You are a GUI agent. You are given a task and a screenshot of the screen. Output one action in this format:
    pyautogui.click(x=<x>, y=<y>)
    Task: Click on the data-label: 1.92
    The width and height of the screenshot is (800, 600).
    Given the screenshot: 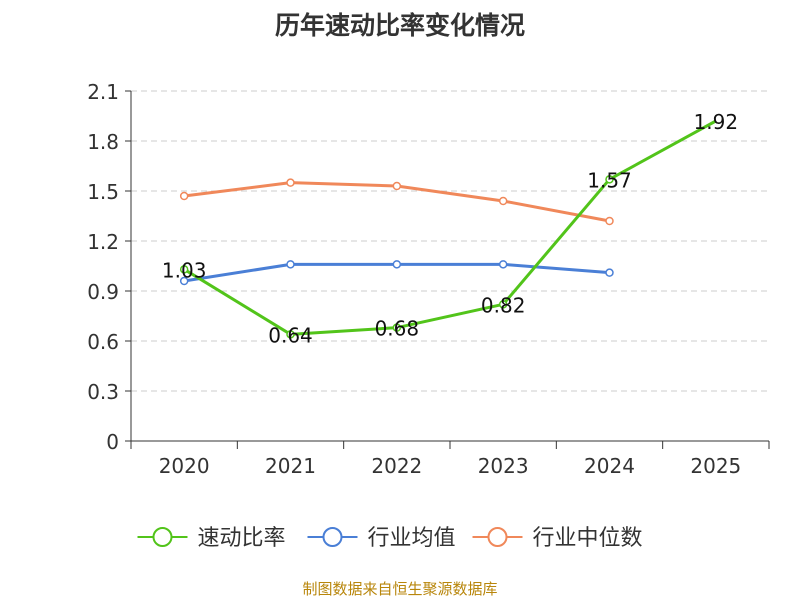 What is the action you would take?
    pyautogui.click(x=716, y=122)
    